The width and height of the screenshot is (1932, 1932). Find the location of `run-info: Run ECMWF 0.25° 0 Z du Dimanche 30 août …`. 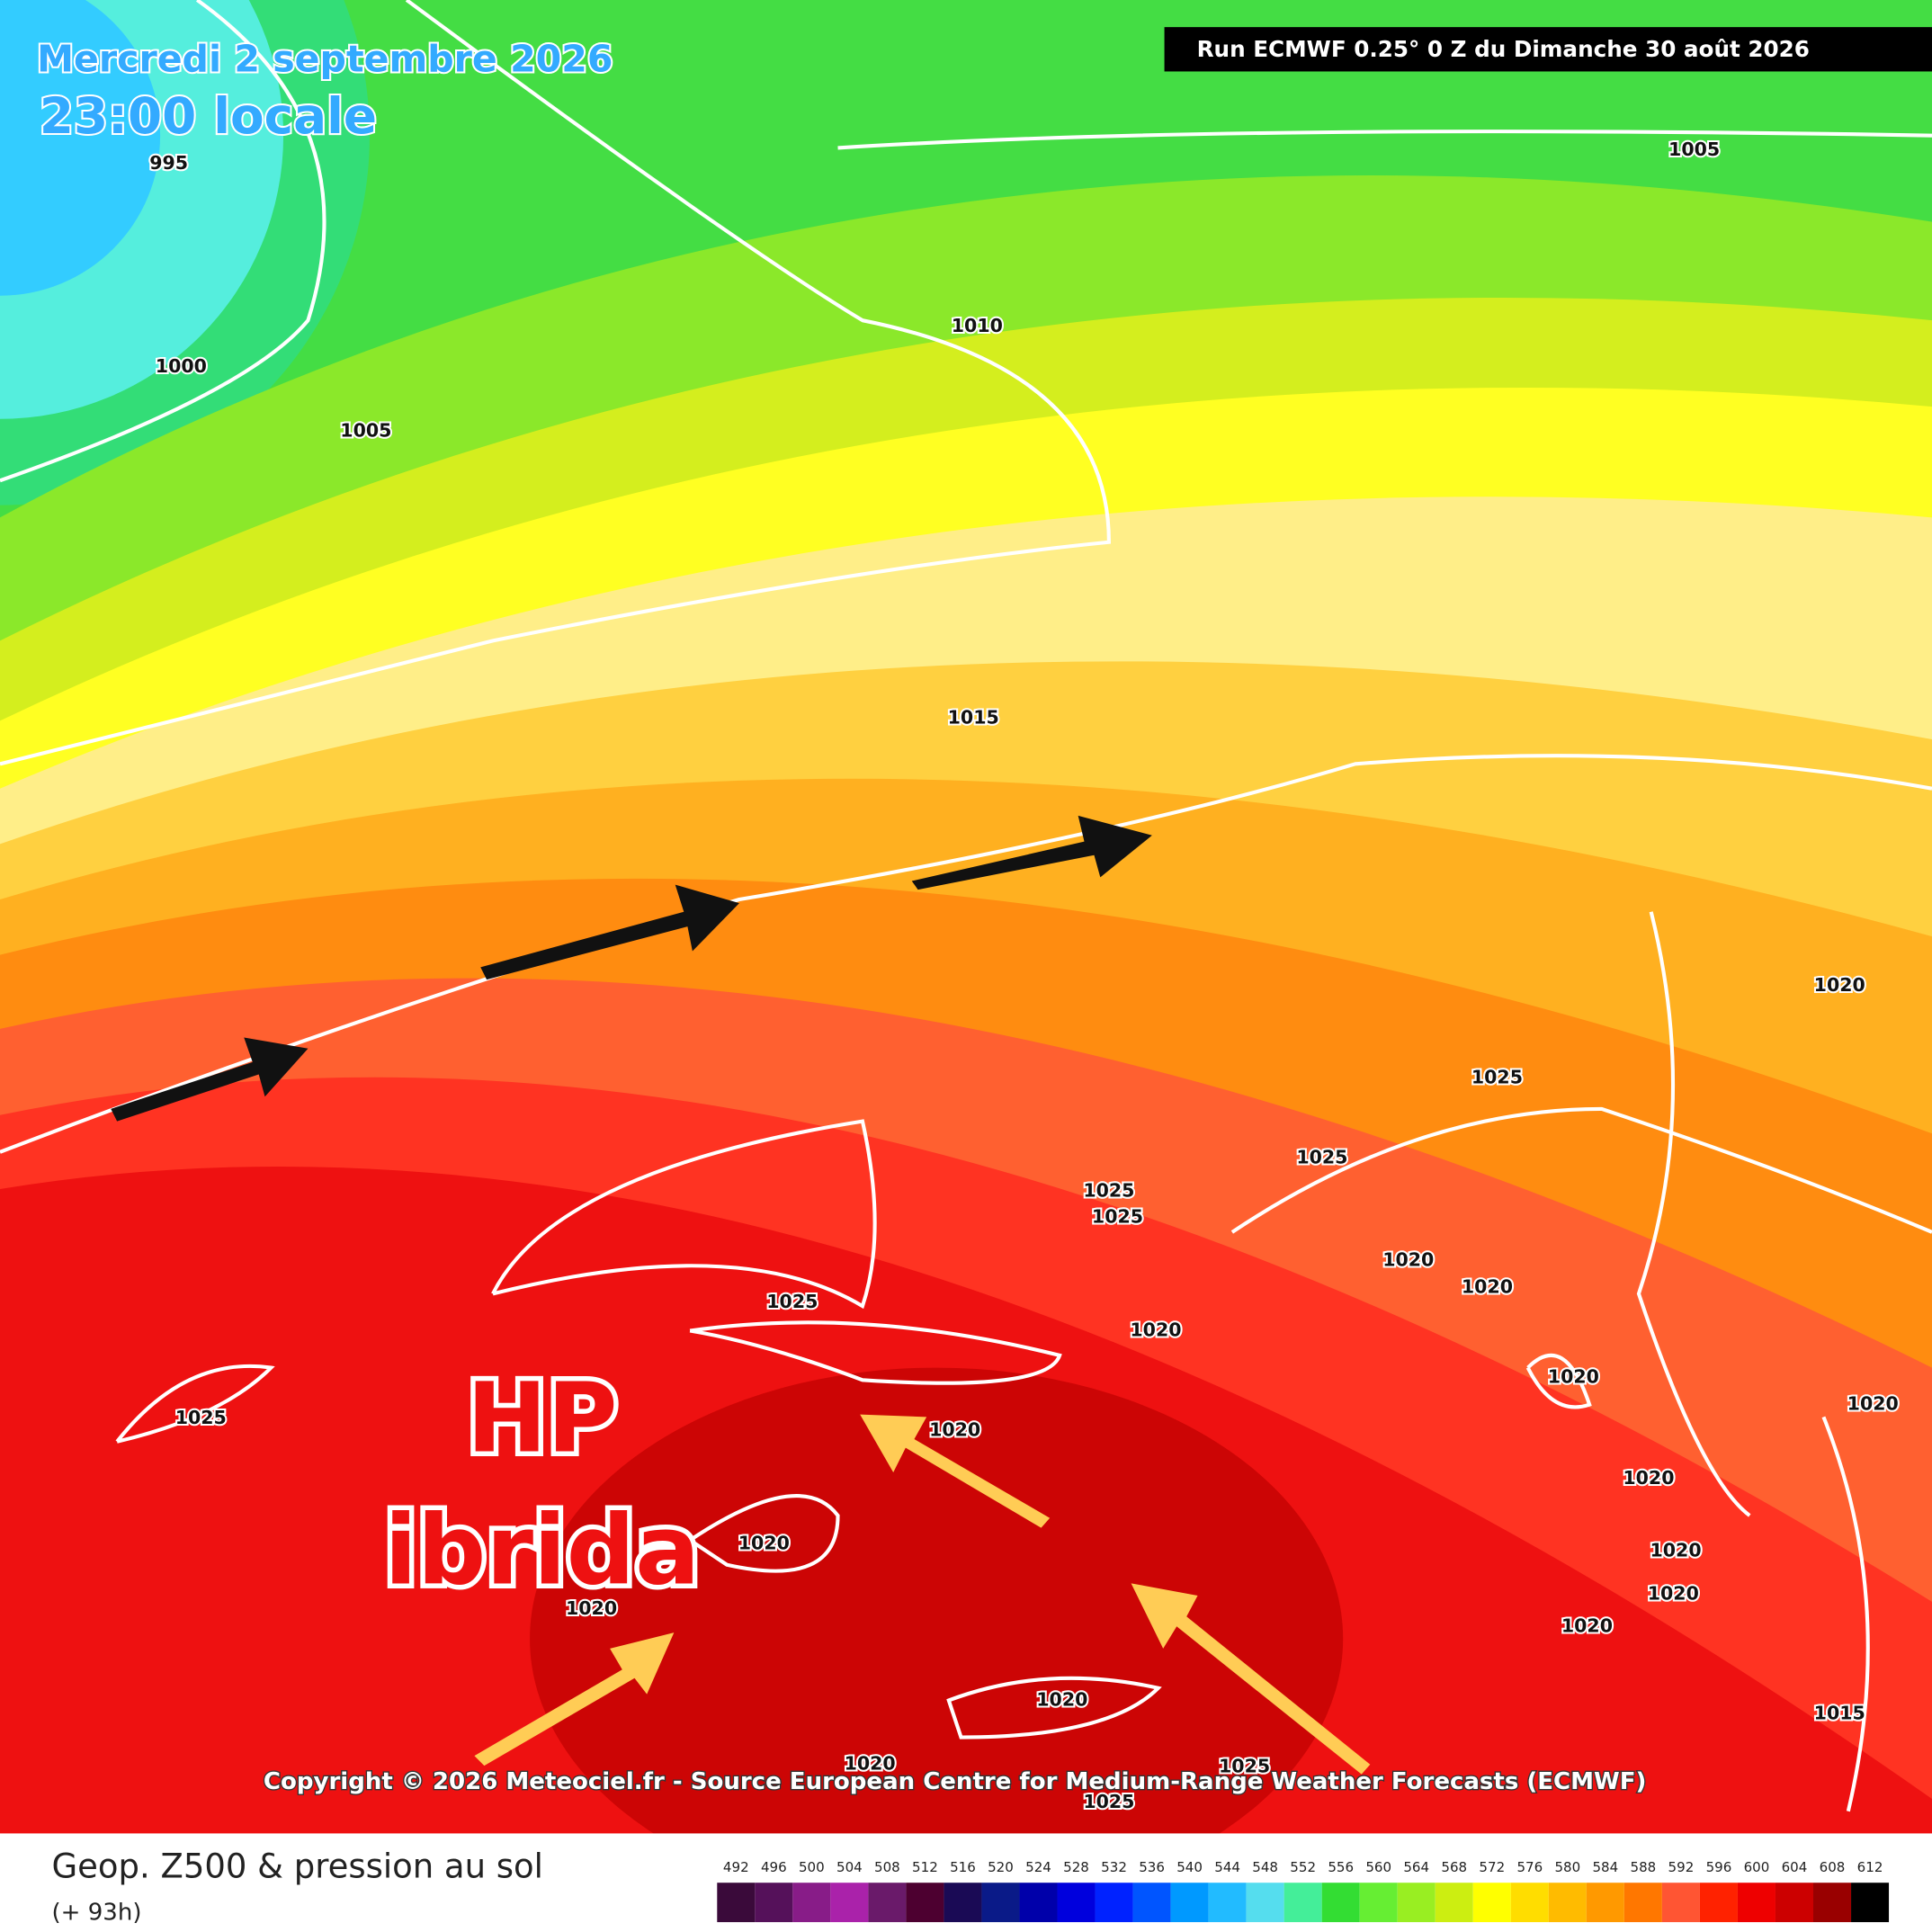

run-info: Run ECMWF 0.25° 0 Z du Dimanche 30 août … is located at coordinates (1503, 49).